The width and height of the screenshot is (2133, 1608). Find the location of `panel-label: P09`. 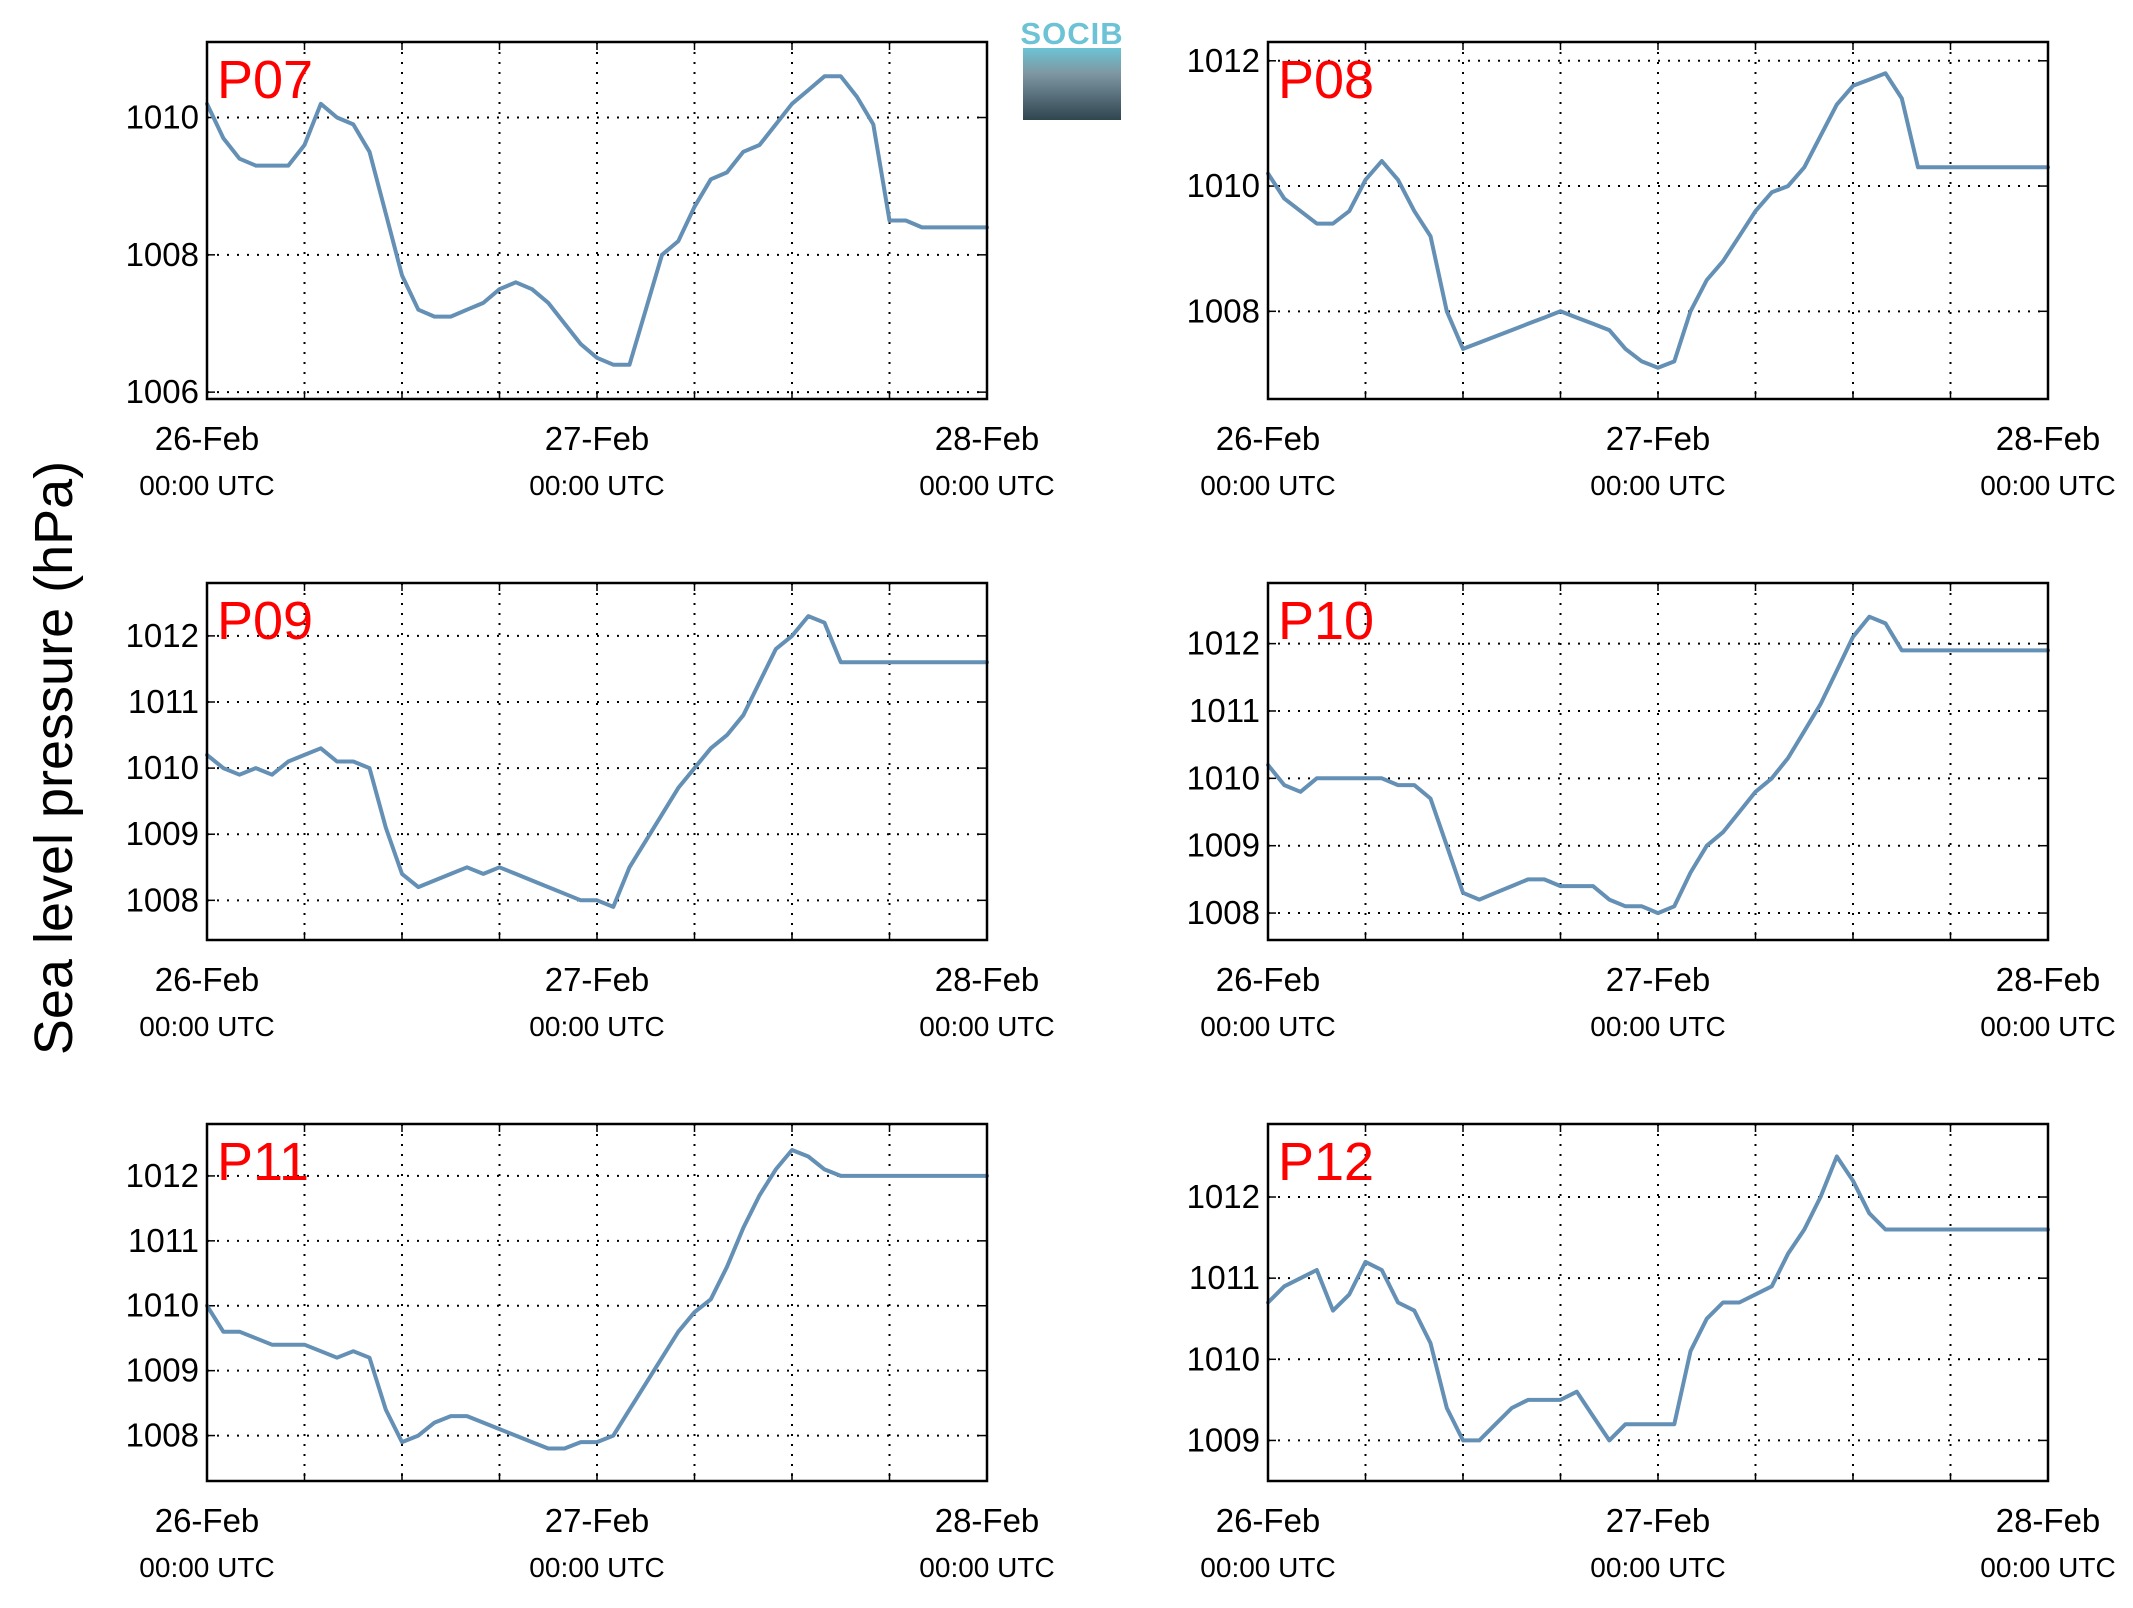

panel-label: P09 is located at coordinates (265, 621).